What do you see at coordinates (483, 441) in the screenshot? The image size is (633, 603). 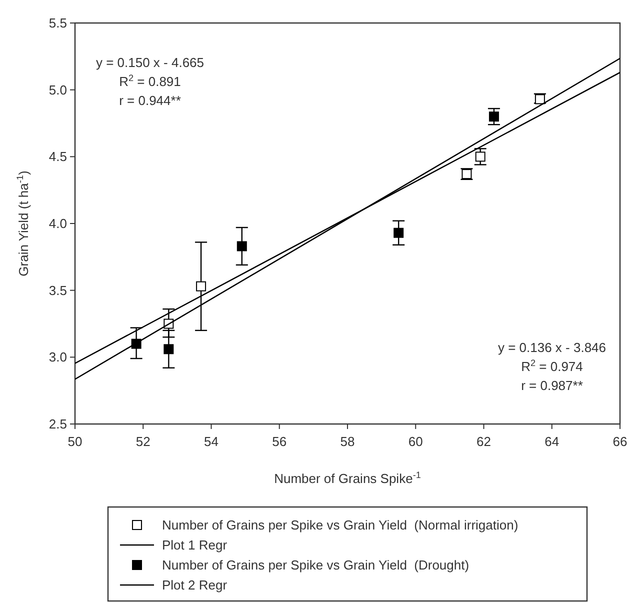 I see `x-tick-label: 62` at bounding box center [483, 441].